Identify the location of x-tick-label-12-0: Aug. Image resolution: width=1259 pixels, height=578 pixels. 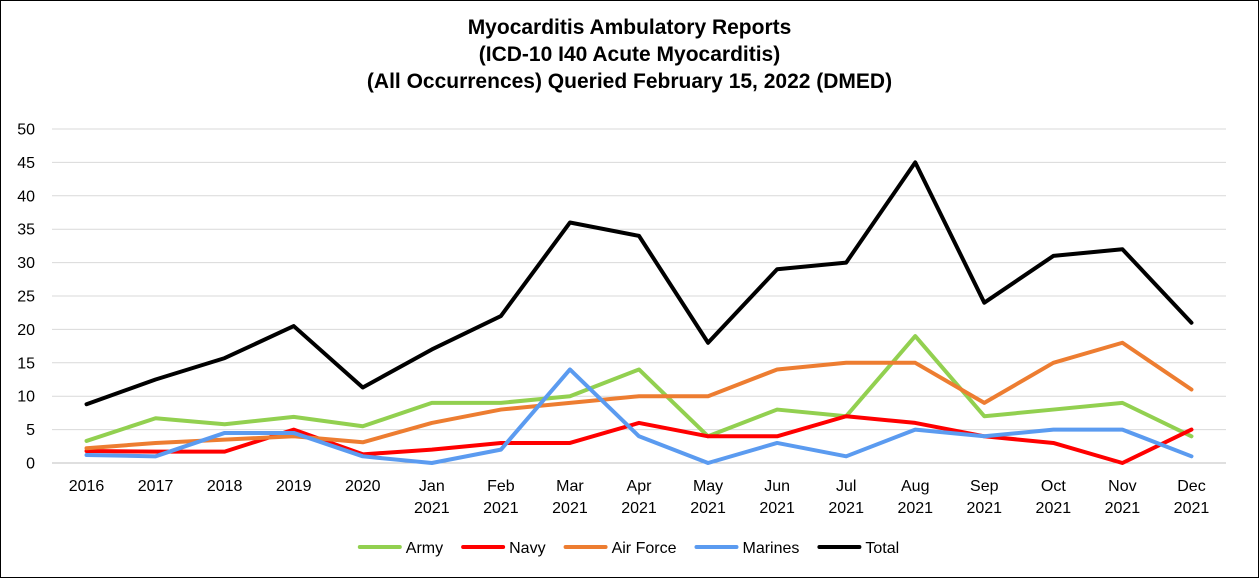
(915, 486).